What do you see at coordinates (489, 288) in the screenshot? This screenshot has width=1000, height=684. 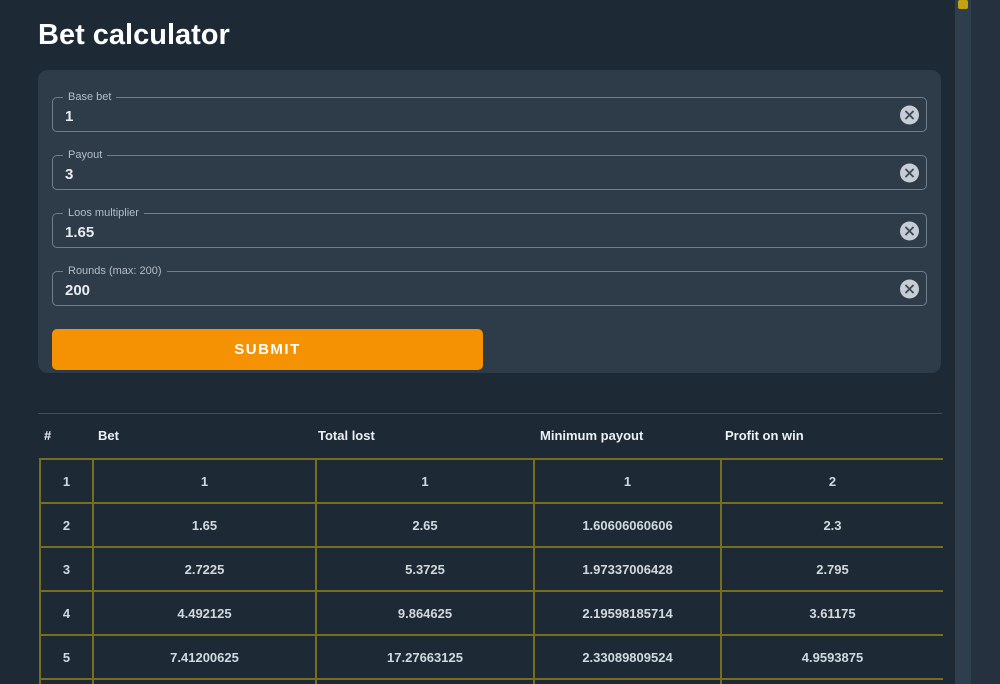 I see `rounds-input` at bounding box center [489, 288].